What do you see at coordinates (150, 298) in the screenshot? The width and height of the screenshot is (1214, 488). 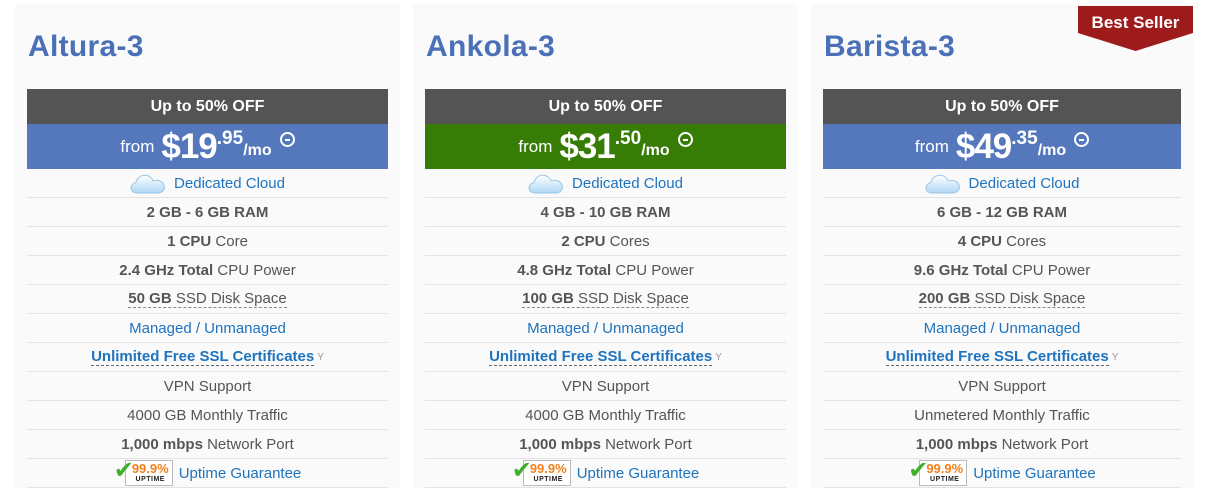 I see `feature-text-bold: 50 GB` at bounding box center [150, 298].